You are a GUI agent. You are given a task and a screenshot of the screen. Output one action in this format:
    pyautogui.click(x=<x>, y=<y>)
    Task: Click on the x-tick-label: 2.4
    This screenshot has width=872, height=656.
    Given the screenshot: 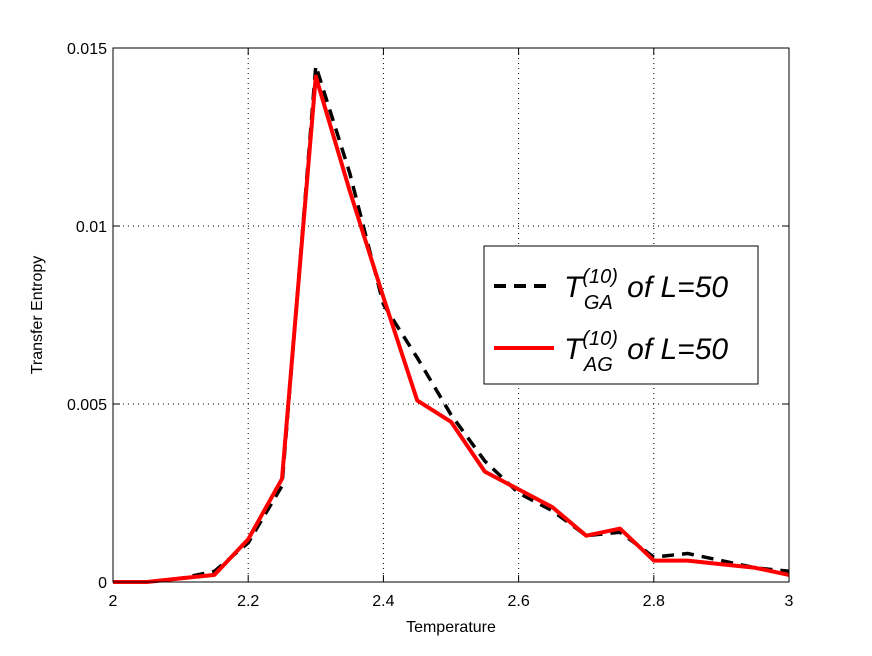 What is the action you would take?
    pyautogui.click(x=383, y=601)
    